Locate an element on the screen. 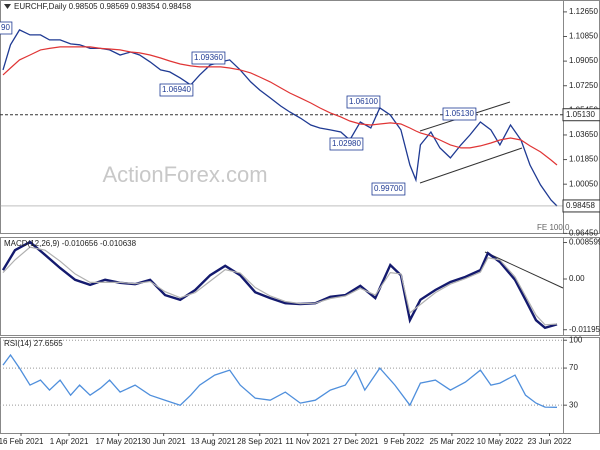 This screenshot has width=600, height=450. reference-label: 1.05130 is located at coordinates (580, 114).